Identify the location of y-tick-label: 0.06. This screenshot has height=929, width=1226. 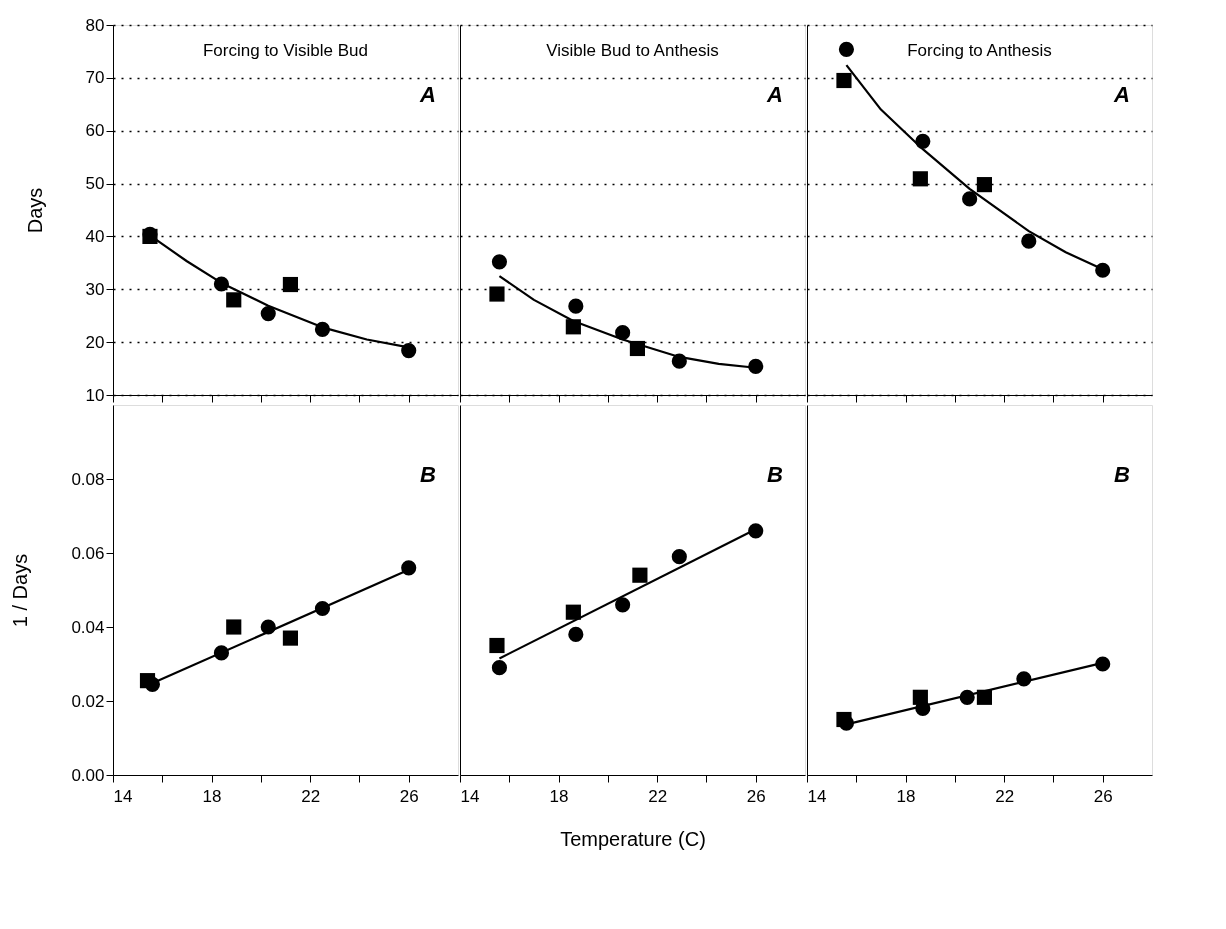
(88, 553).